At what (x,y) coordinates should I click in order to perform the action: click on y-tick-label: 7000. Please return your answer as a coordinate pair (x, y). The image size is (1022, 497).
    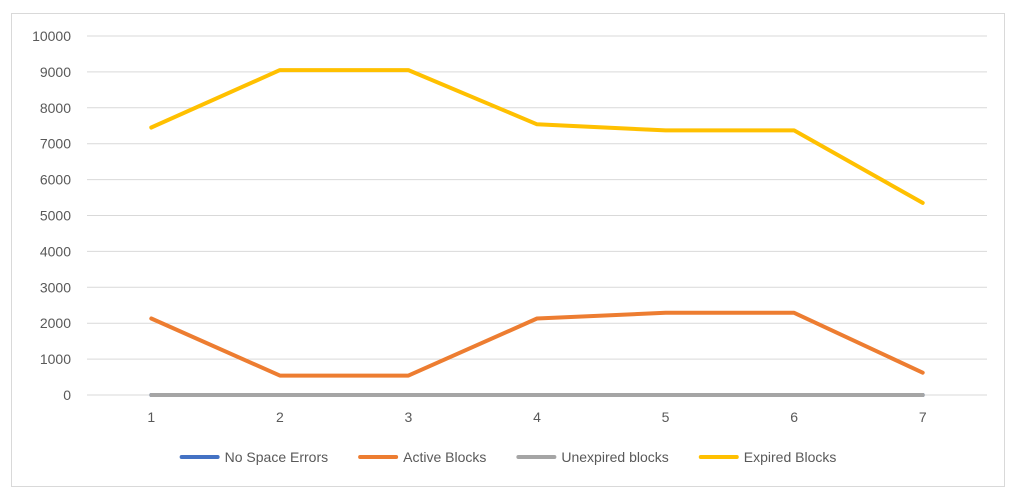
    Looking at the image, I should click on (55, 144).